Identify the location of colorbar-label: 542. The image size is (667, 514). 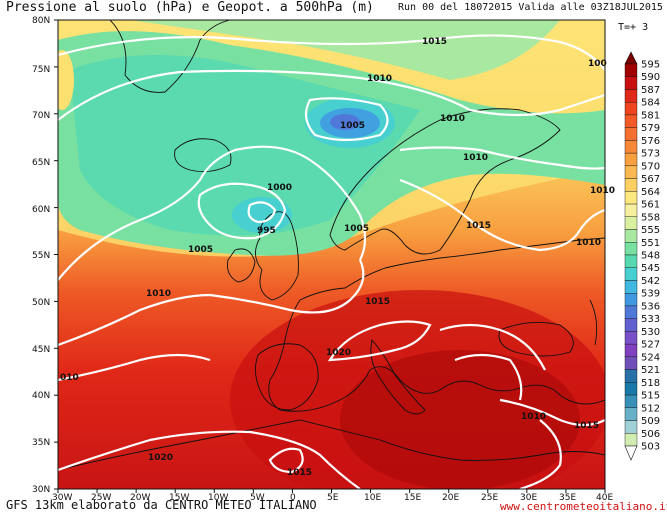
(650, 281).